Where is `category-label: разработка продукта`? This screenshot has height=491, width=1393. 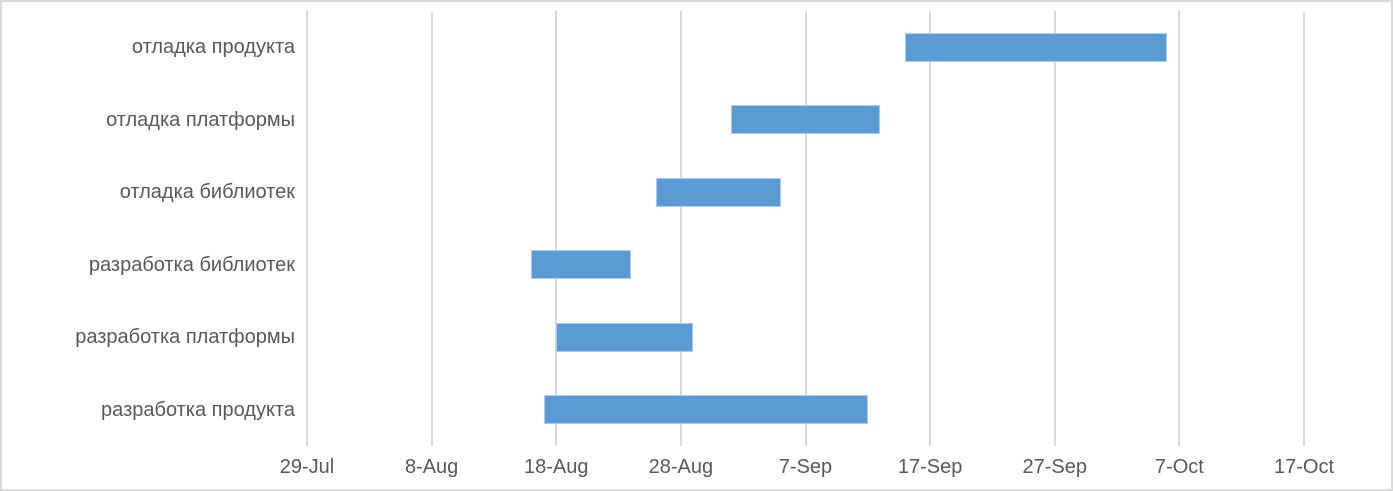 category-label: разработка продукта is located at coordinates (198, 409).